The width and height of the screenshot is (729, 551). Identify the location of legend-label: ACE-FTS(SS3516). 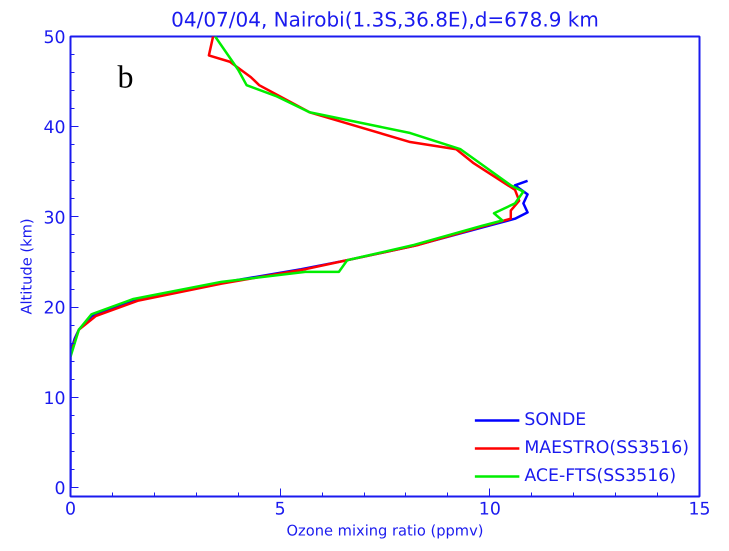
(600, 476).